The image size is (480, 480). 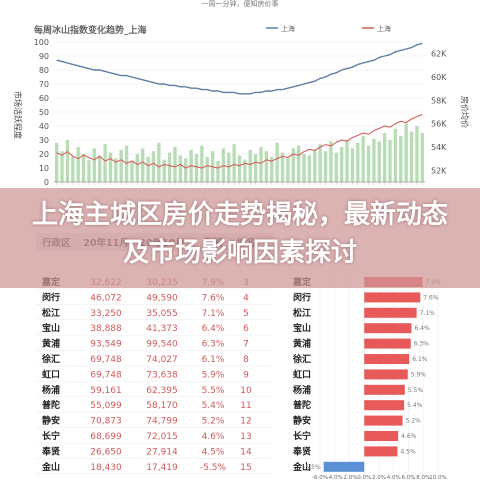 What do you see at coordinates (439, 77) in the screenshot?
I see `right-tick-label: 60K` at bounding box center [439, 77].